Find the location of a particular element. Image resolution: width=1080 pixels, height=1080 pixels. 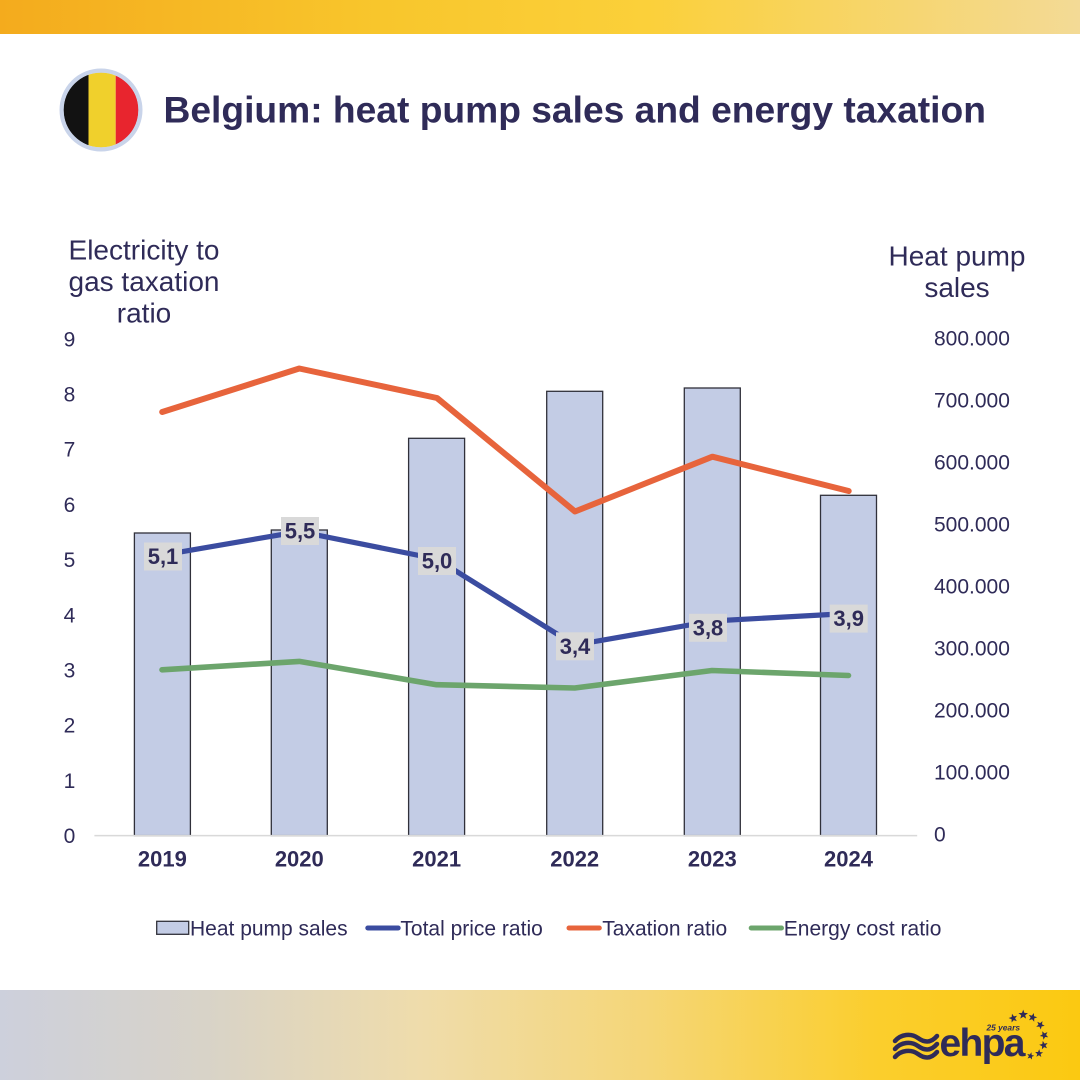

svg-text: Electricity to is located at coordinates (144, 250).